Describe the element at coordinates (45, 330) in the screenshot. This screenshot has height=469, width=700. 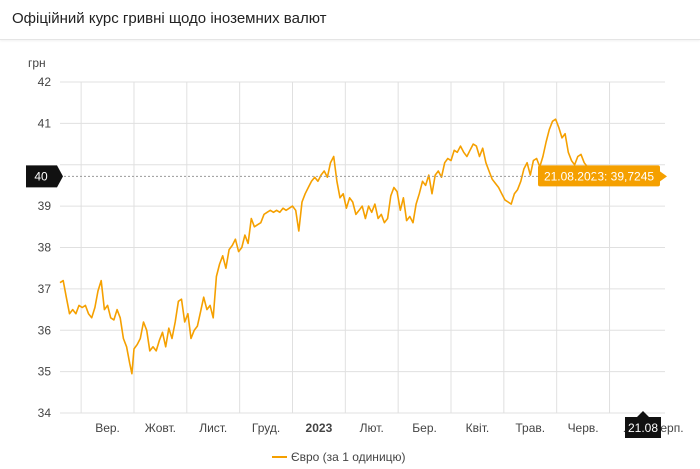
I see `y-tick-label: 36` at that location.